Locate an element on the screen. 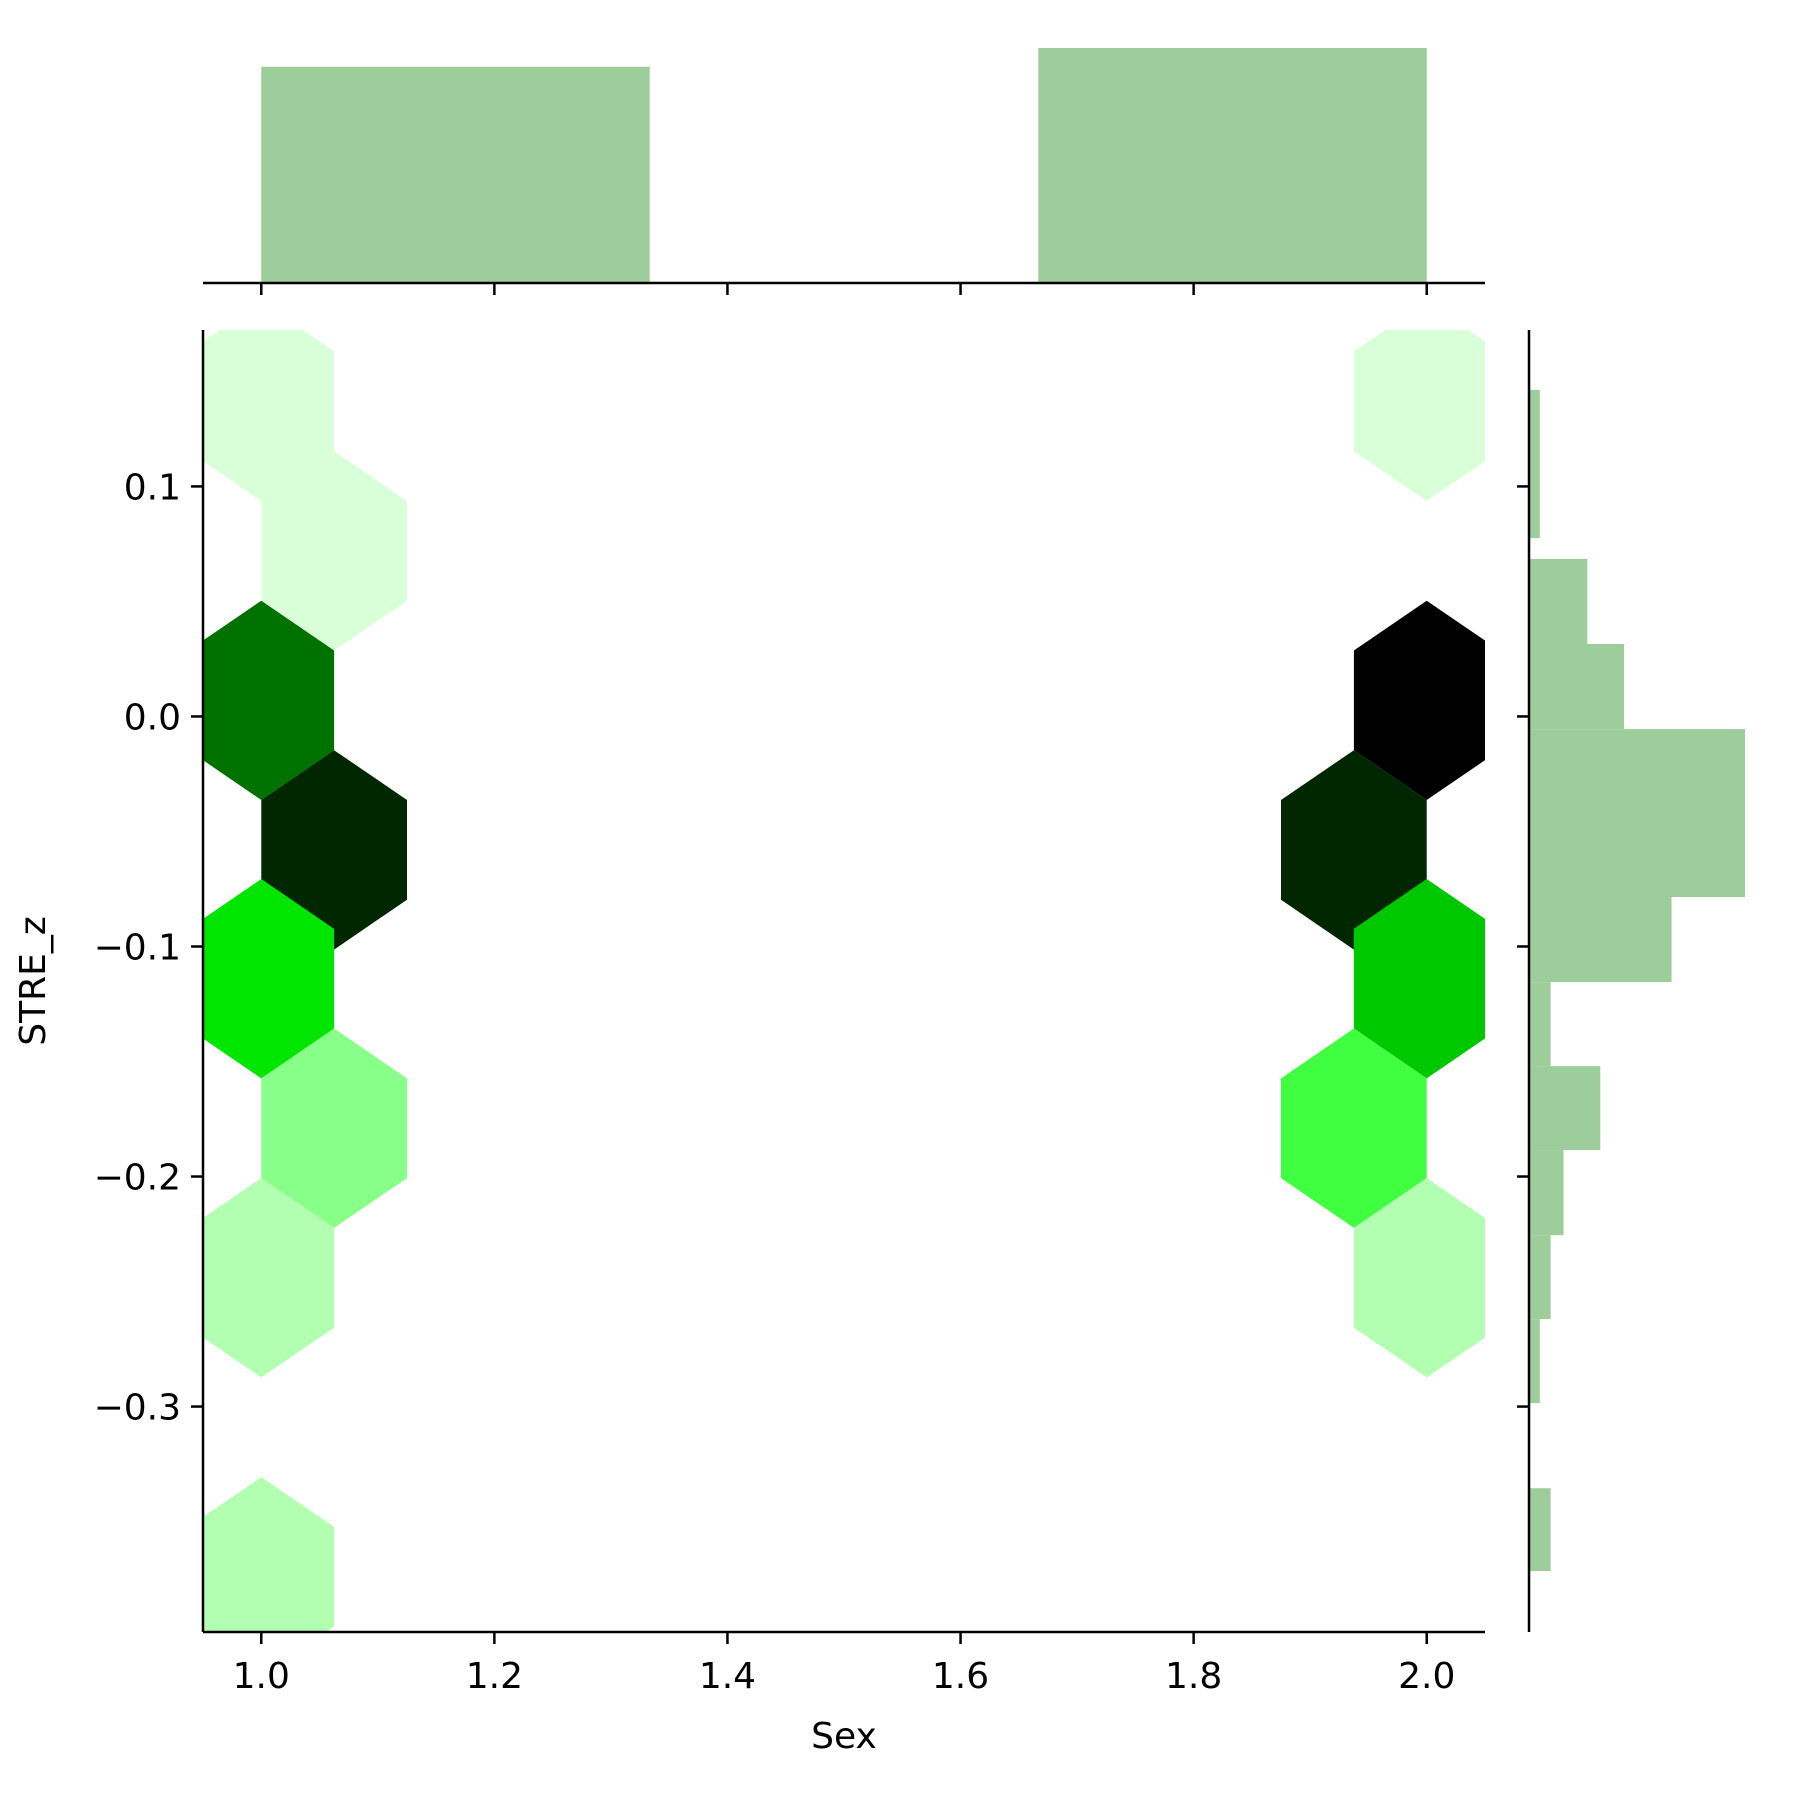  y-axis-label: STRE_z is located at coordinates (33, 981).